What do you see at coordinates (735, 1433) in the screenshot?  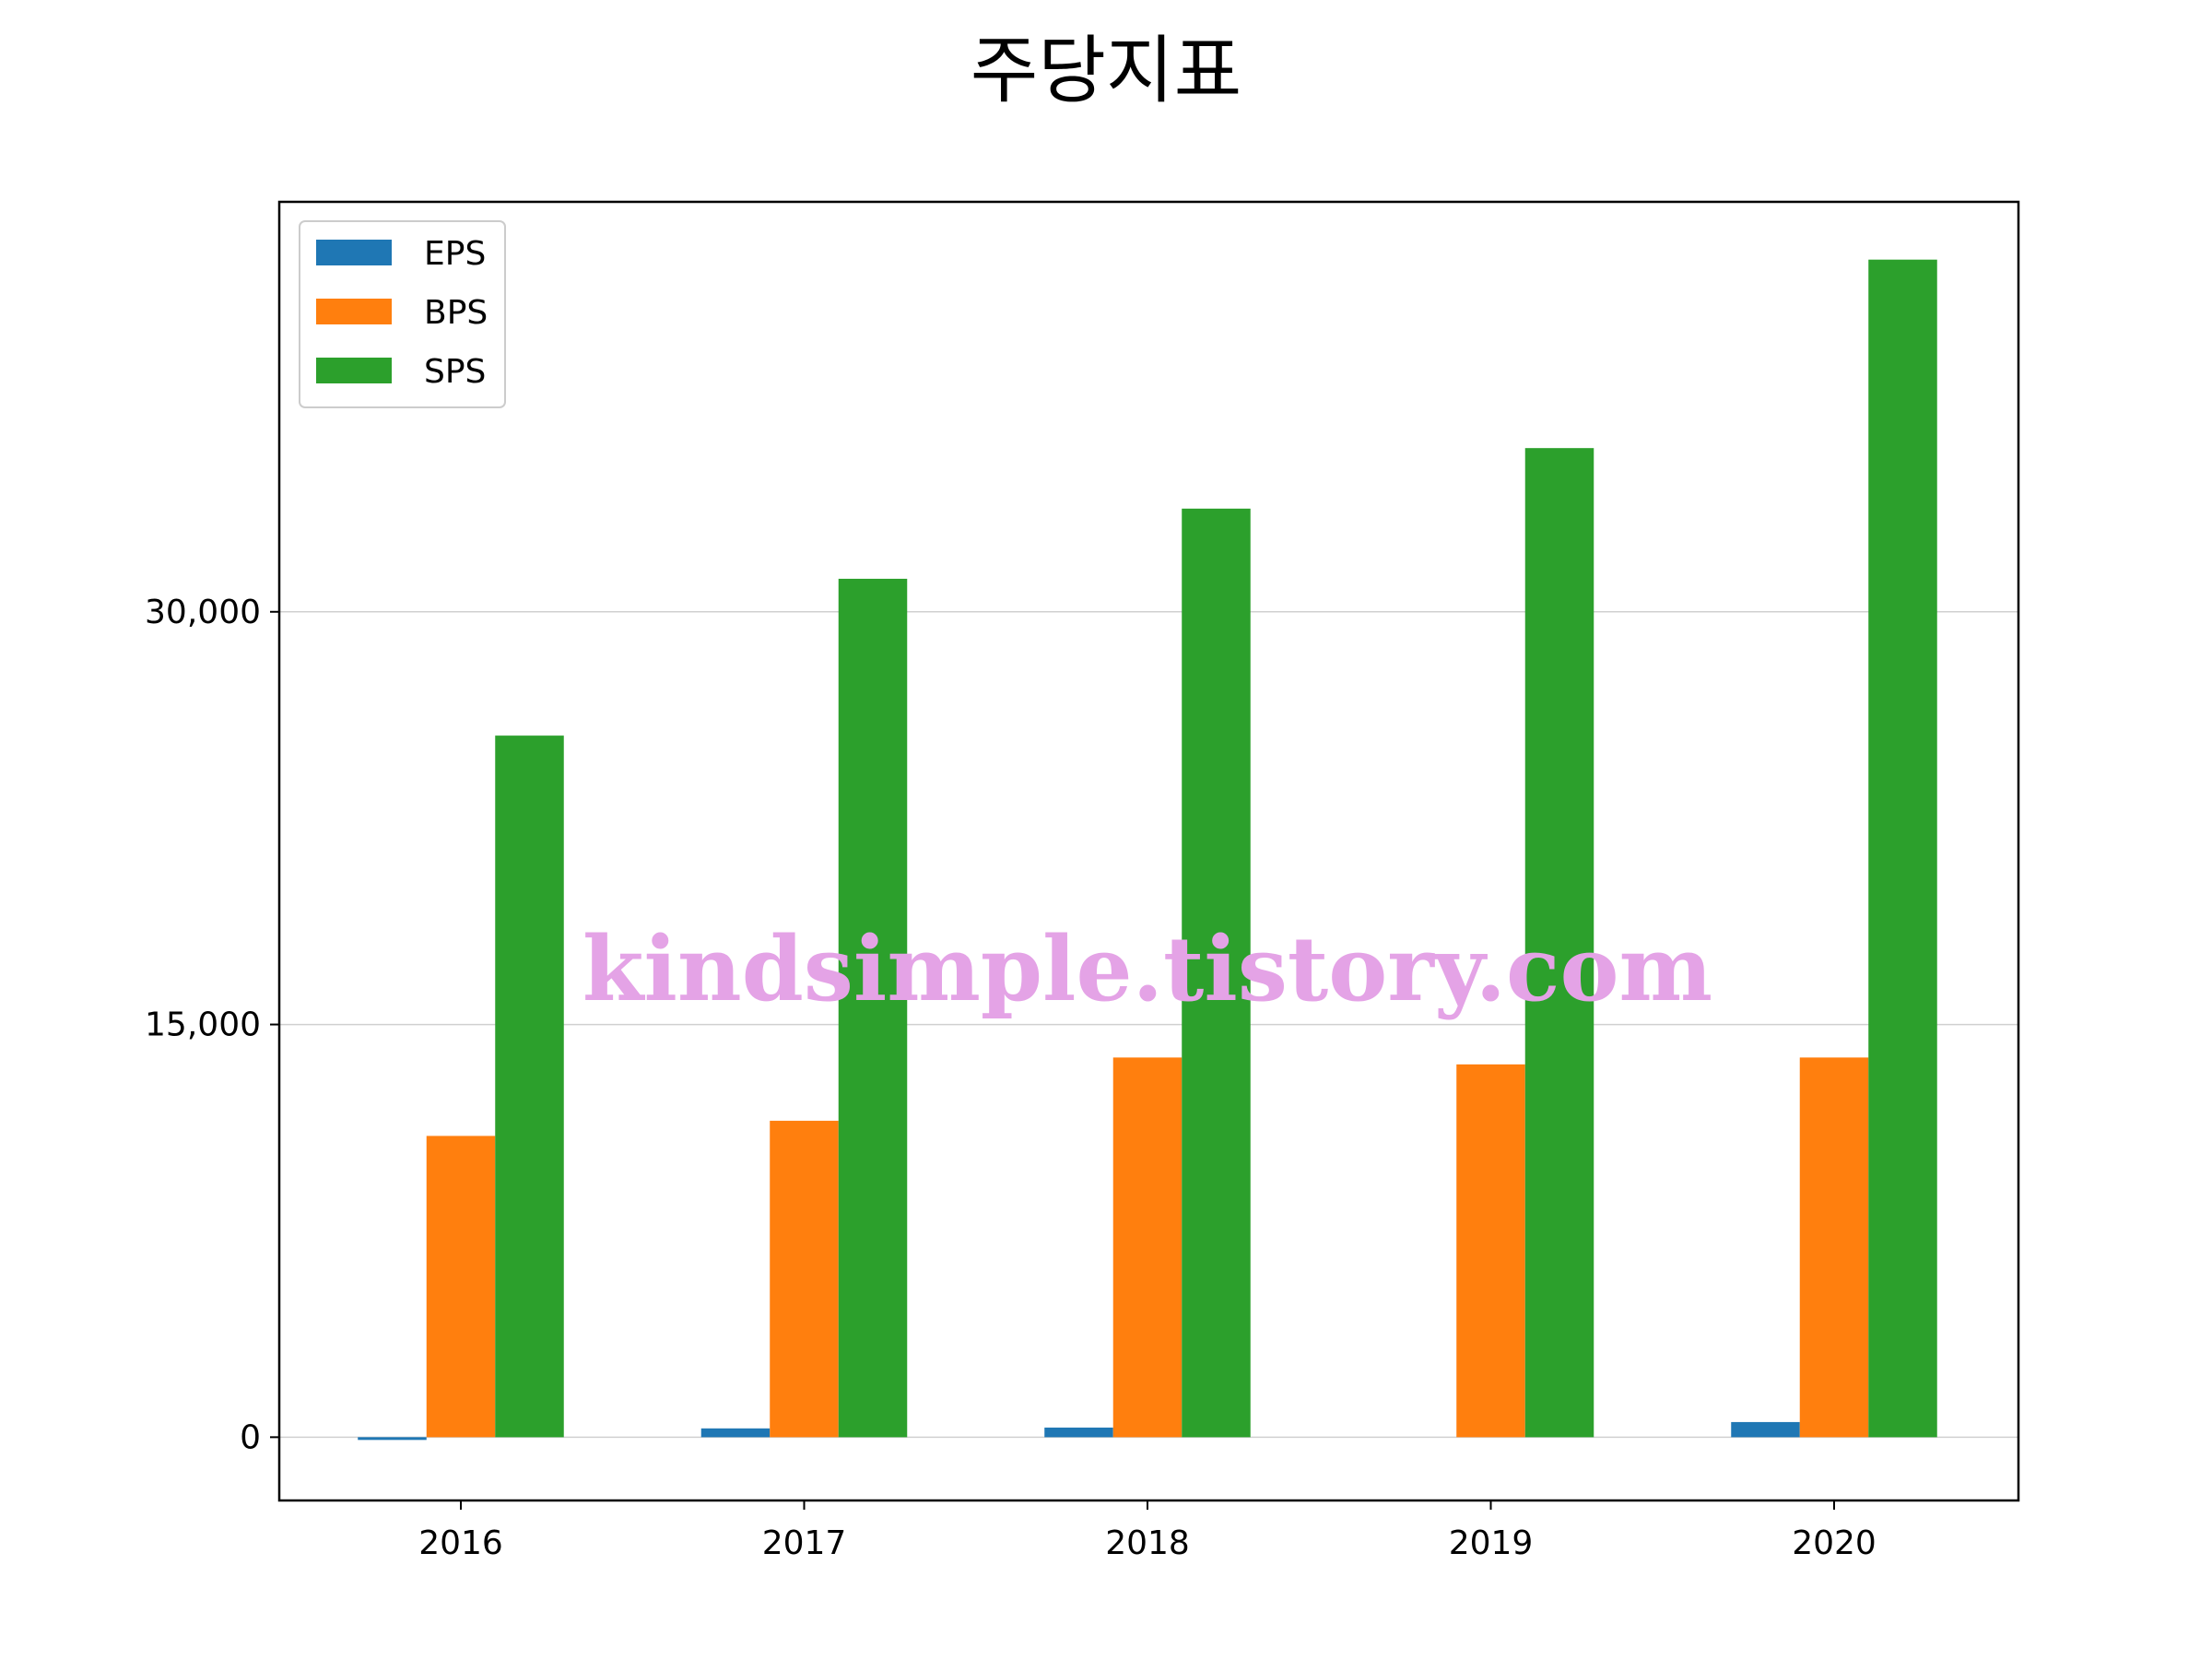 I see `bar-eps-2017` at bounding box center [735, 1433].